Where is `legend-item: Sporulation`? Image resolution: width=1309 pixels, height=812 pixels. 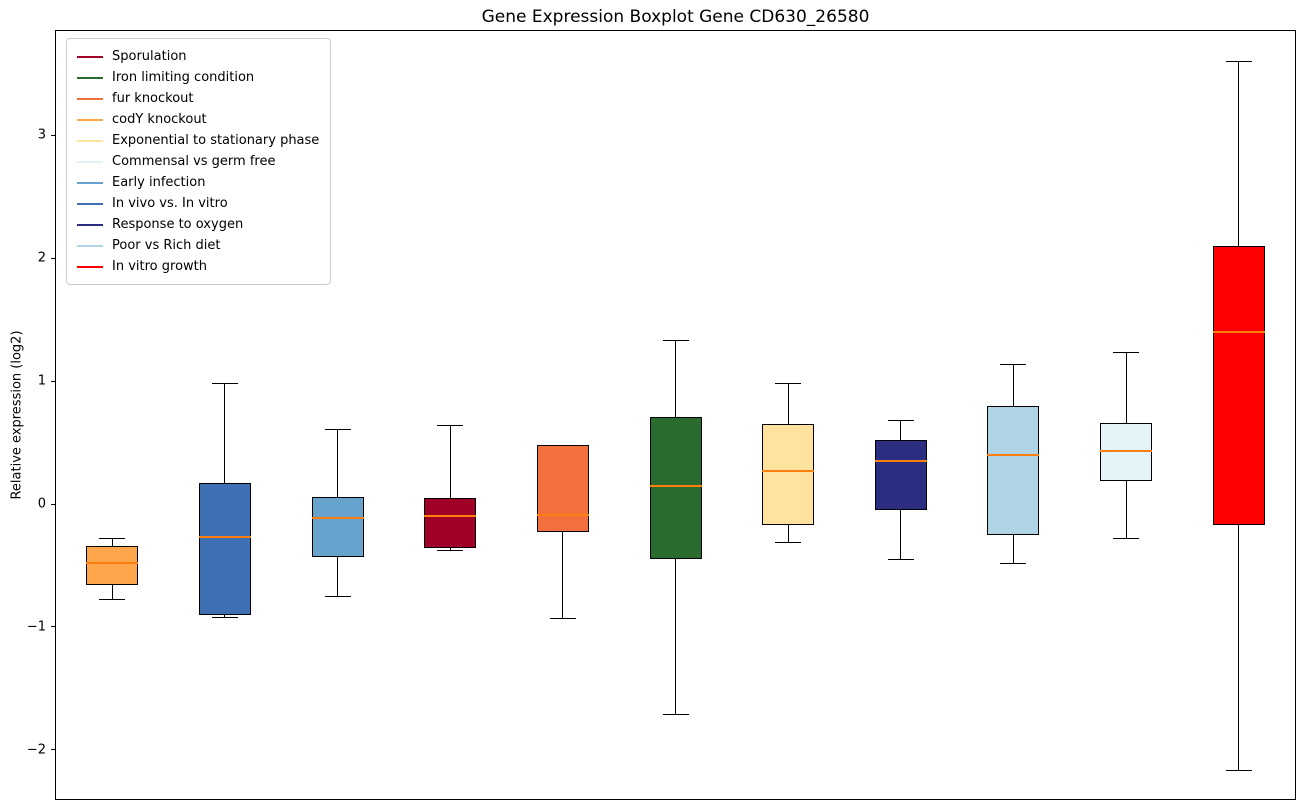
legend-item: Sporulation is located at coordinates (198, 56).